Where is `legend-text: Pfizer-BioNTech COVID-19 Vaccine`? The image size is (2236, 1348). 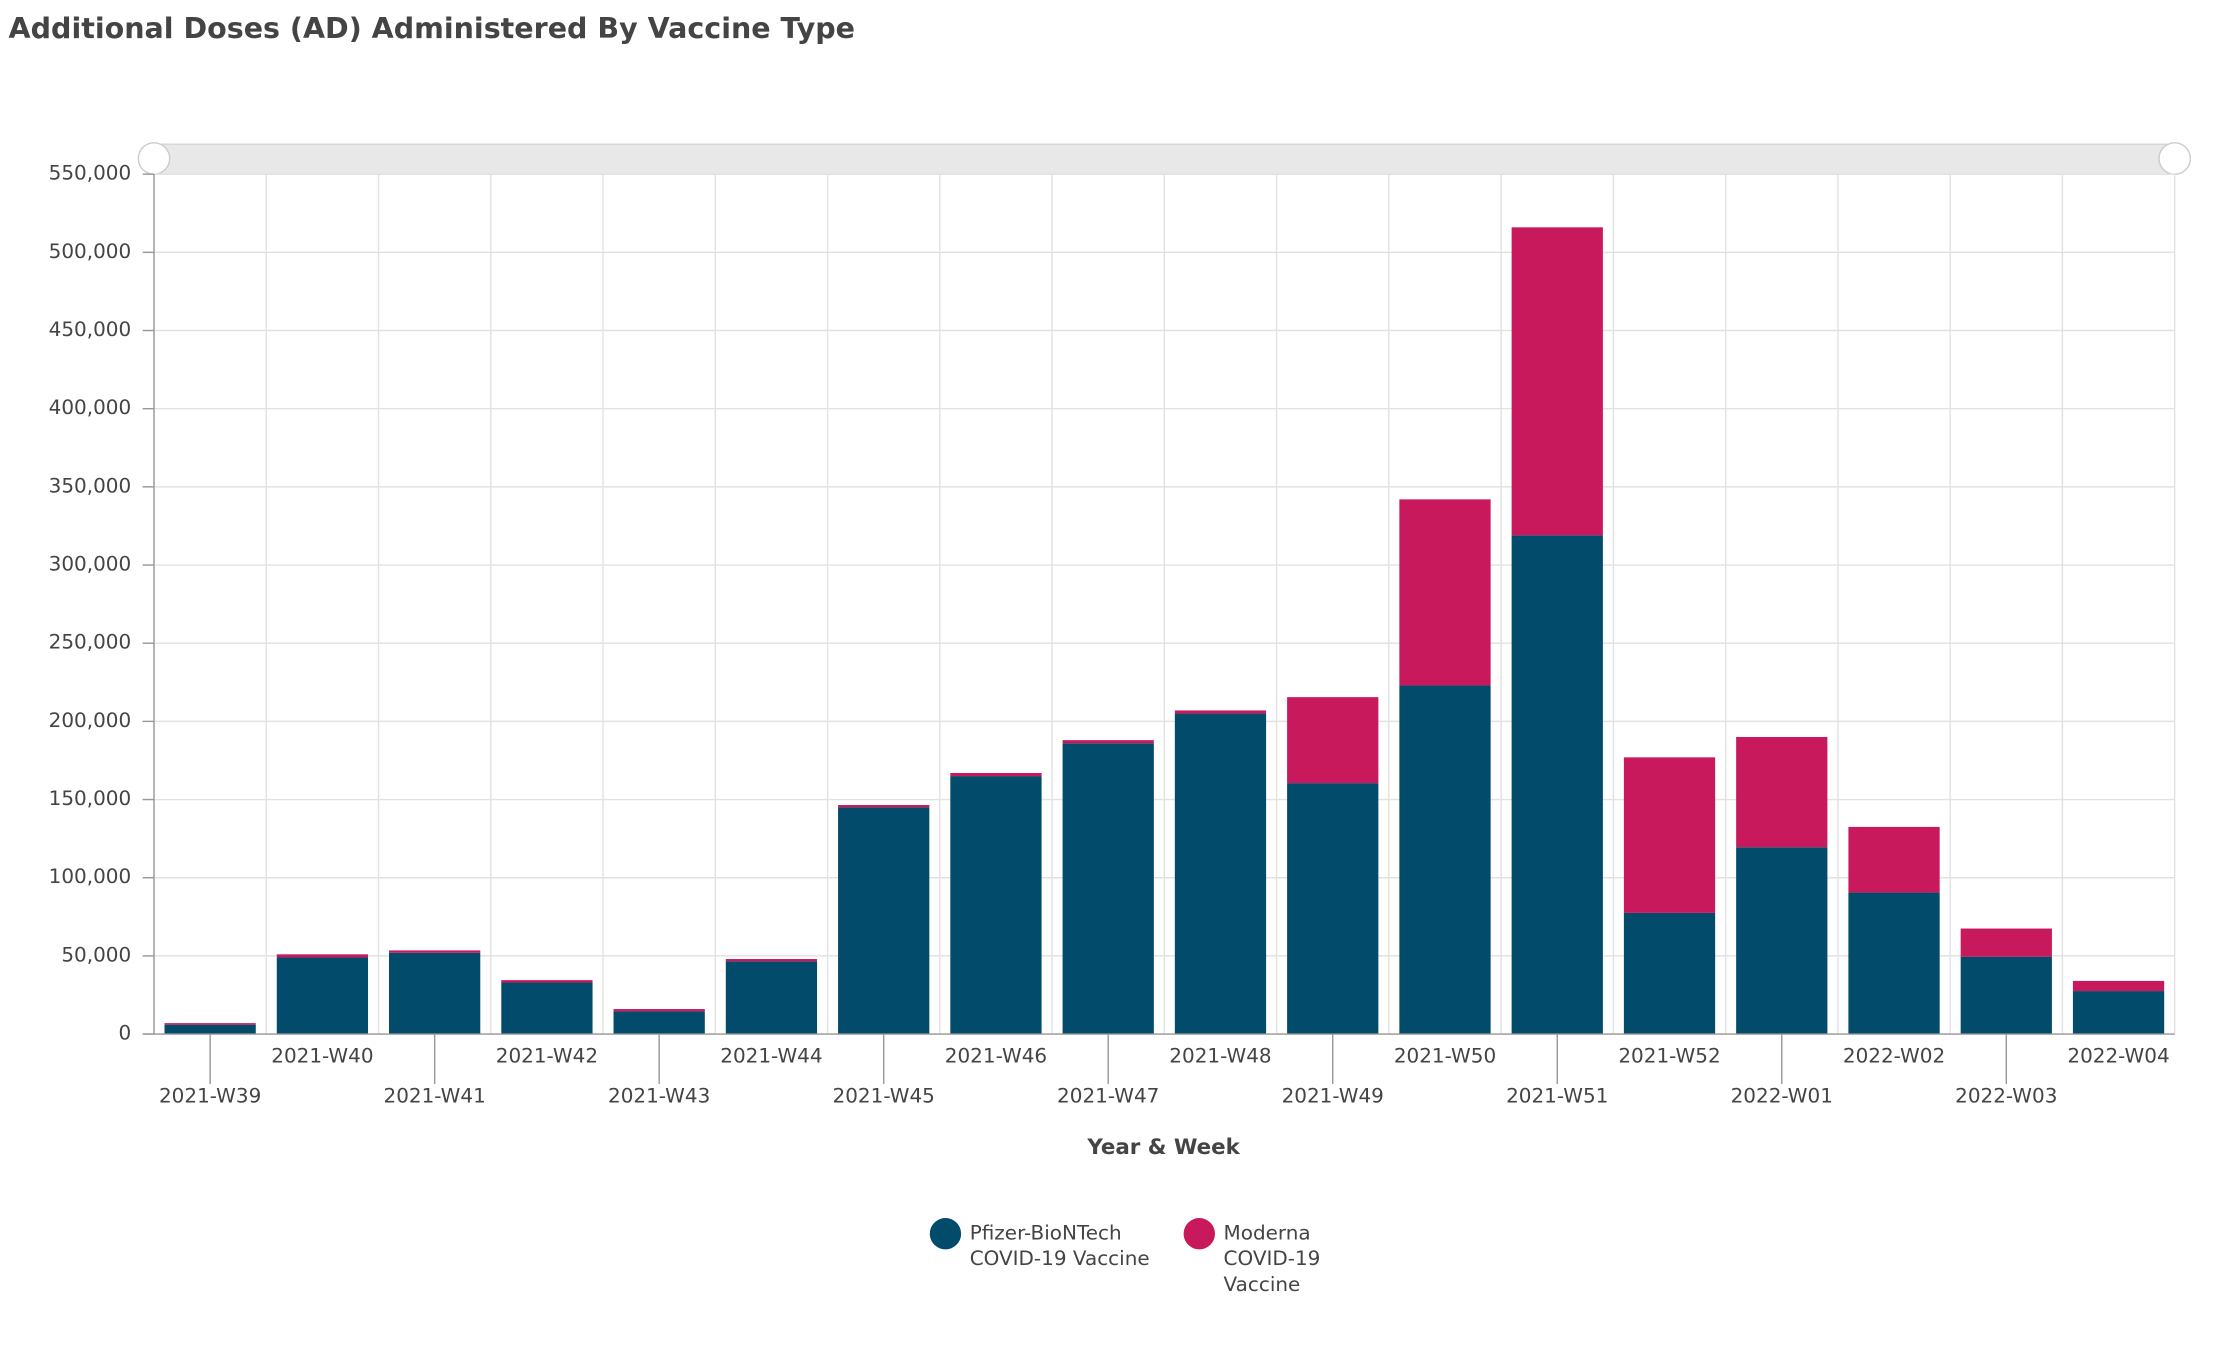 legend-text: Pfizer-BioNTech COVID-19 Vaccine is located at coordinates (1059, 1246).